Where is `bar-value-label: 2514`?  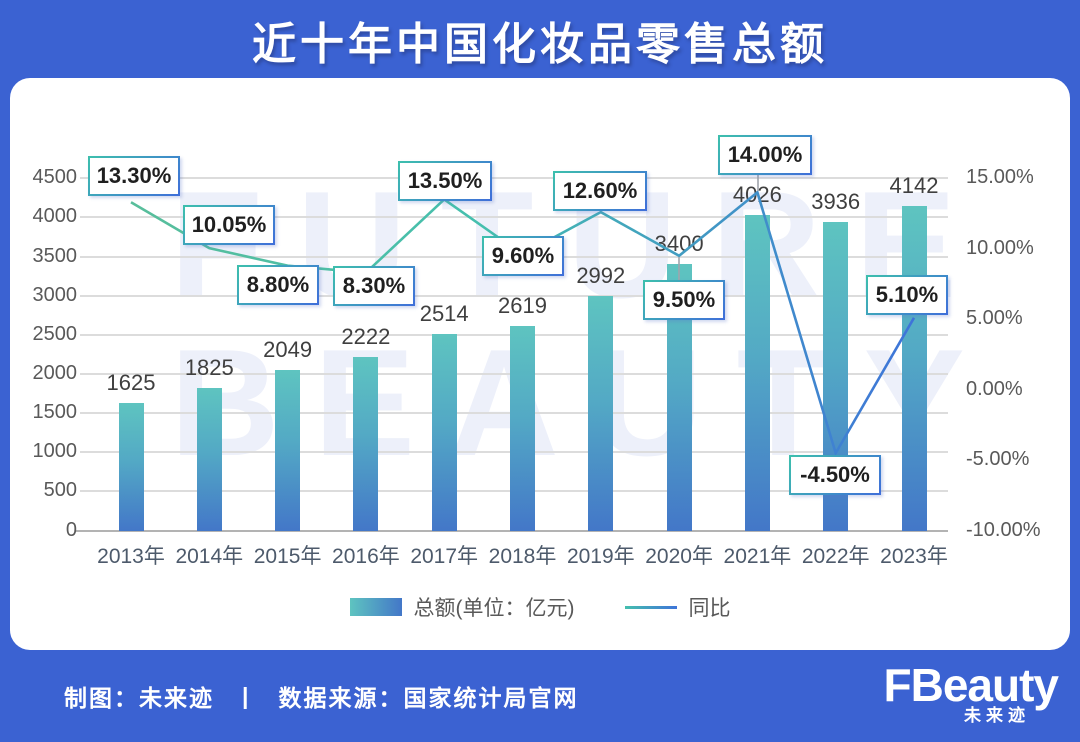 bar-value-label: 2514 is located at coordinates (444, 313).